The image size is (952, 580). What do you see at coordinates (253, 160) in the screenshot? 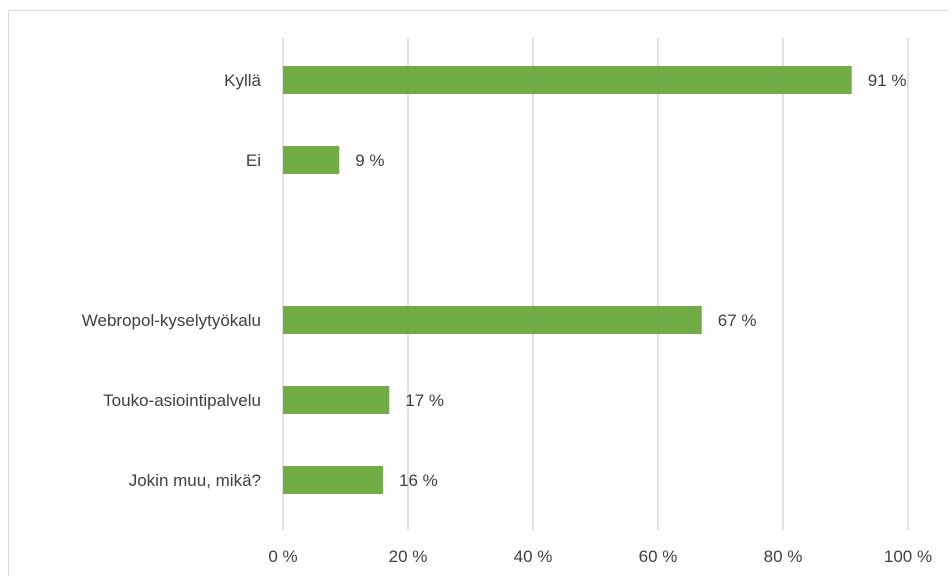
I see `category-label: Ei` at bounding box center [253, 160].